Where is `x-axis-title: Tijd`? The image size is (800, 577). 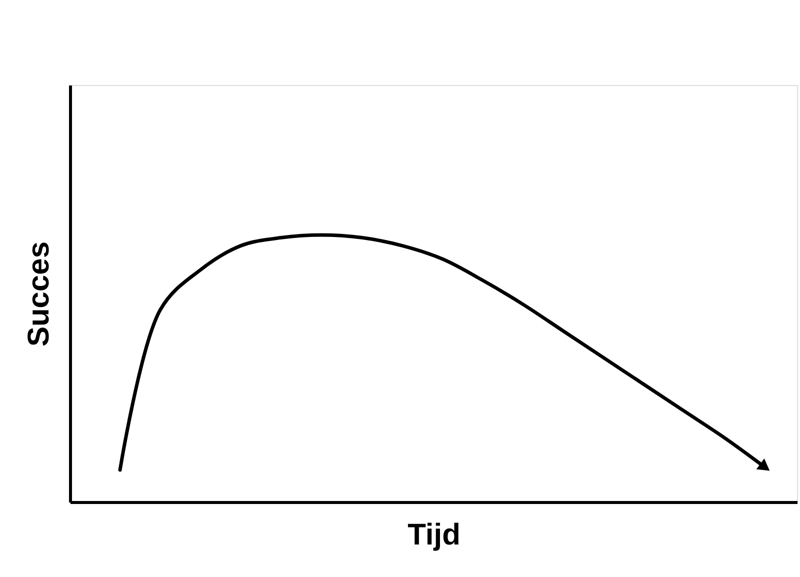
x-axis-title: Tijd is located at coordinates (434, 535).